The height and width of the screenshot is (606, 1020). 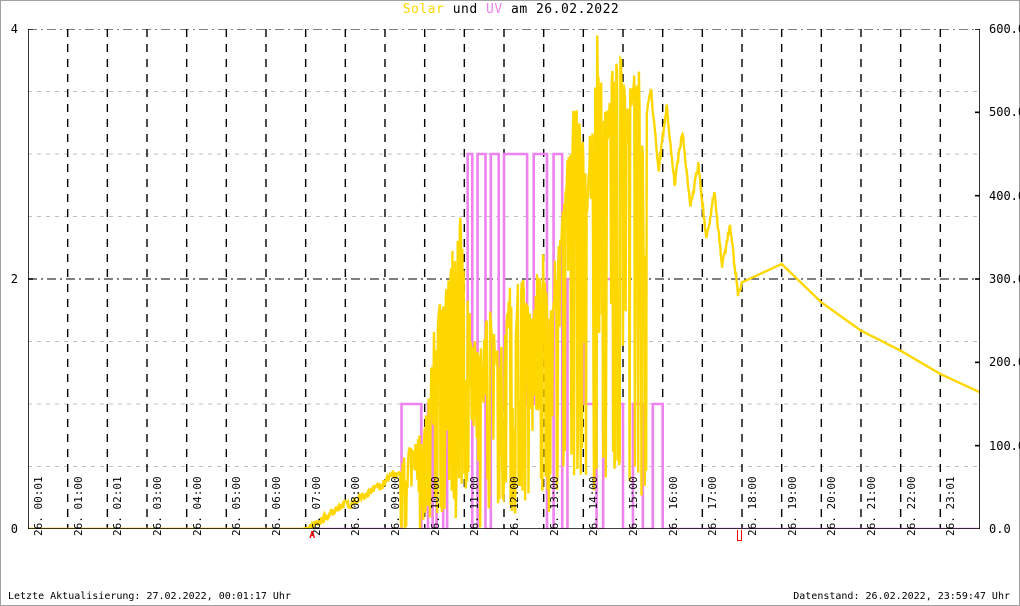 What do you see at coordinates (554, 506) in the screenshot?
I see `x-axis-tick-label: 26. 13:00` at bounding box center [554, 506].